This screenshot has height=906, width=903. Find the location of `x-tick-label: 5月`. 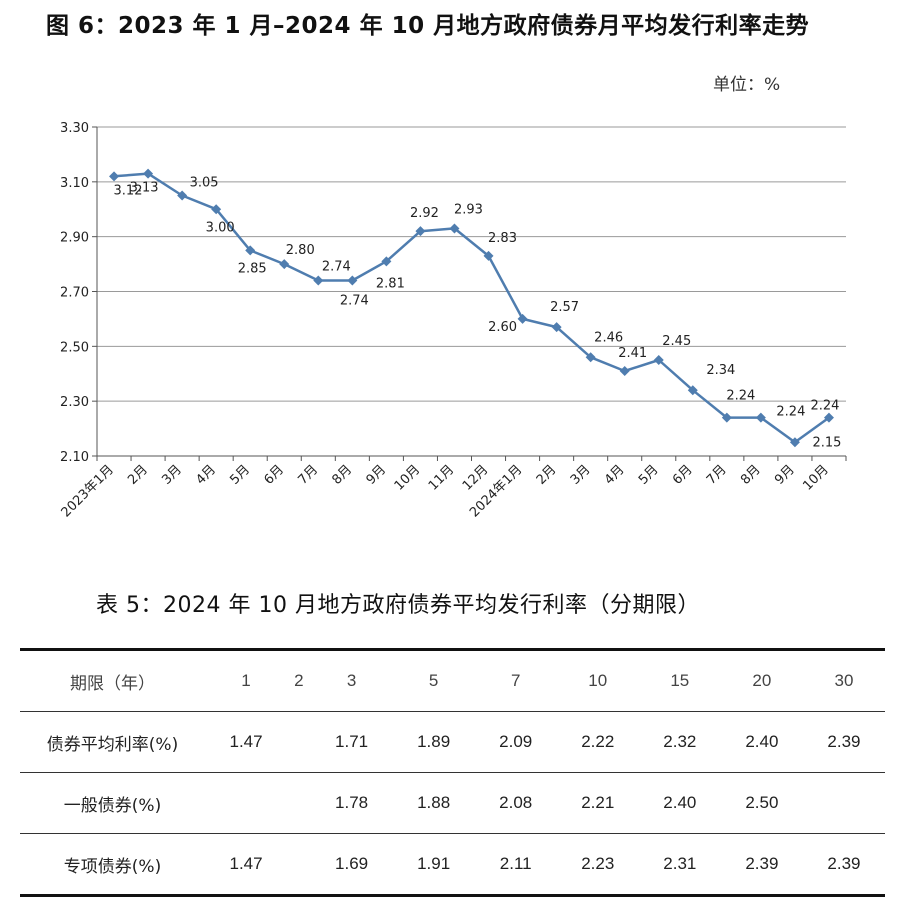

x-tick-label: 5月 is located at coordinates (240, 475).